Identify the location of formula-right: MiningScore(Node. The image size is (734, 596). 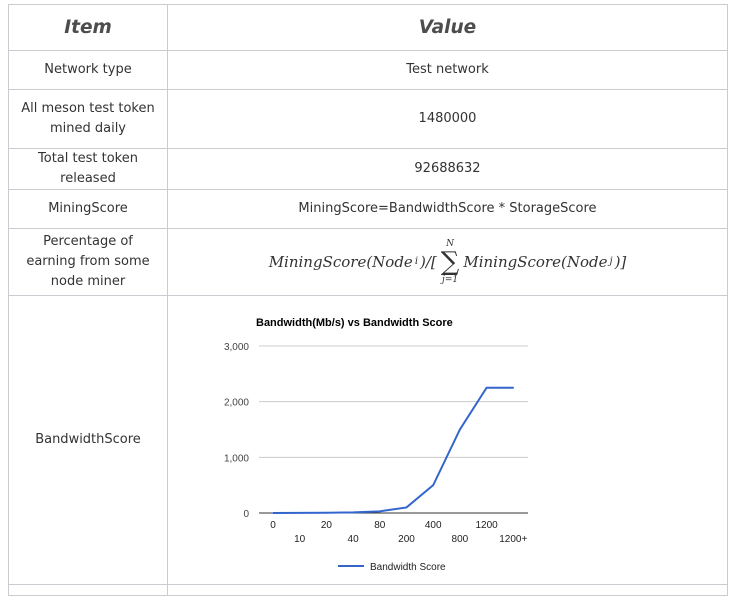
(535, 262).